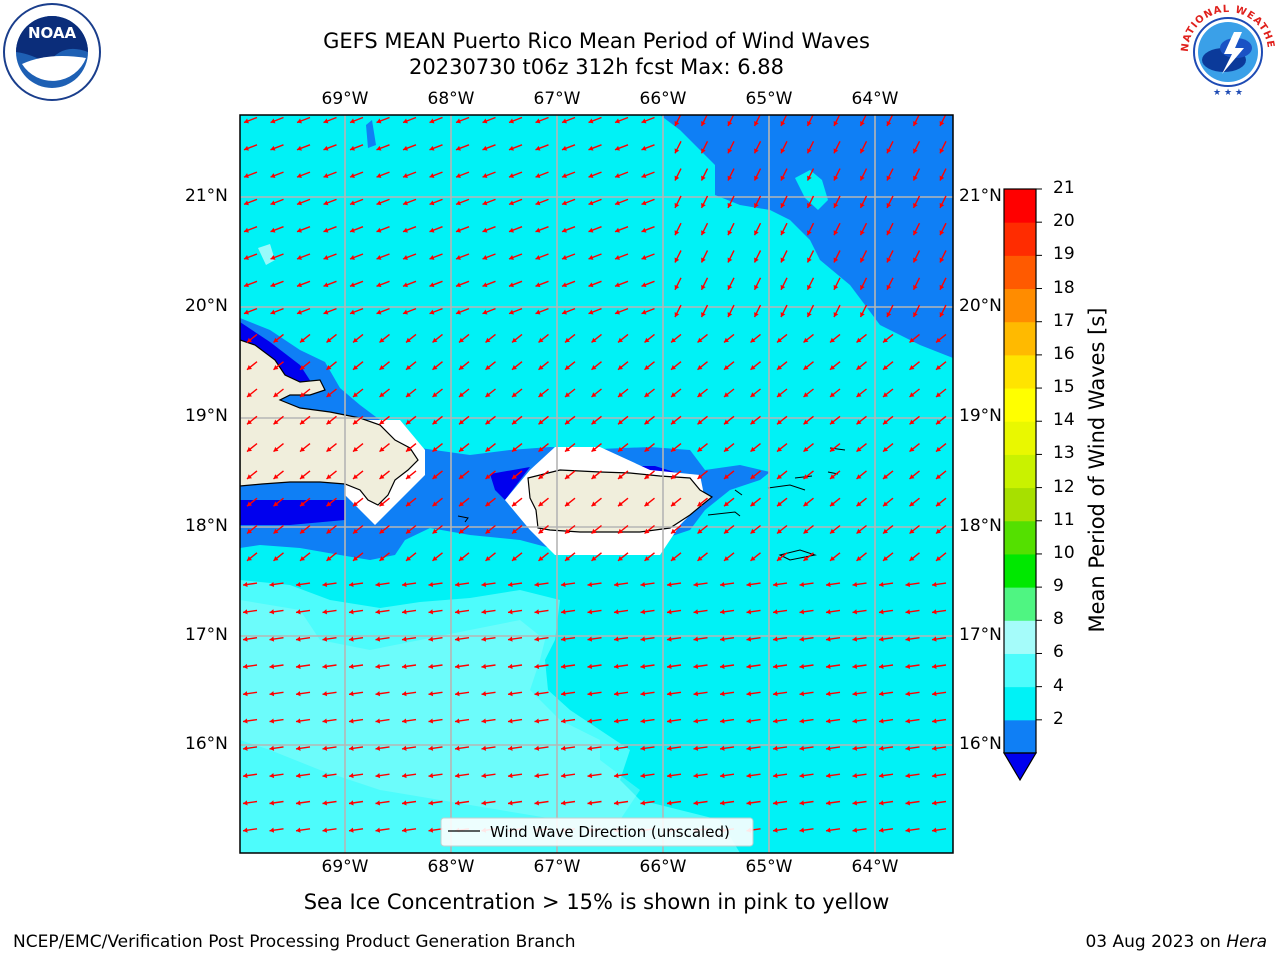 Image resolution: width=1280 pixels, height=960 pixels. Describe the element at coordinates (1064, 287) in the screenshot. I see `colorbar-tick-label: 18` at that location.